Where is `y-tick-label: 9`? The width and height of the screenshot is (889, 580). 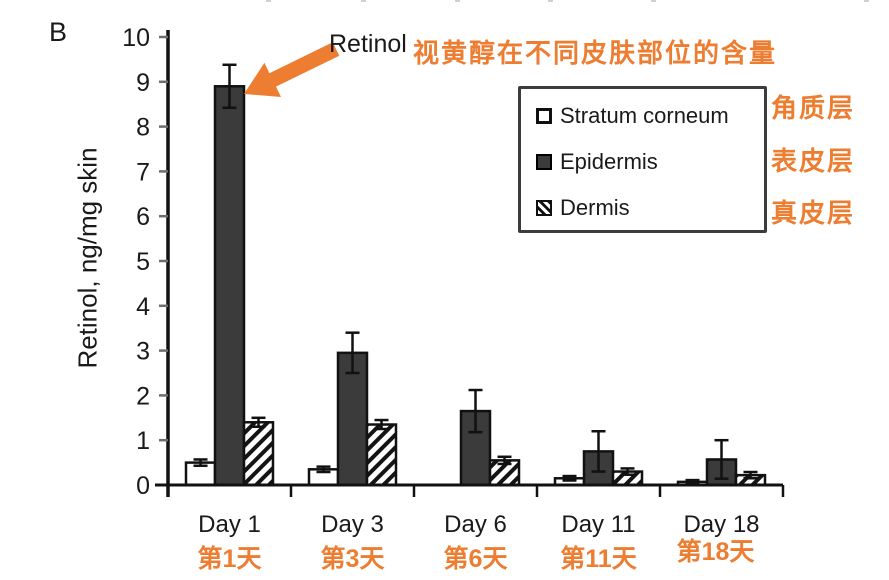
y-tick-label: 9 is located at coordinates (143, 83).